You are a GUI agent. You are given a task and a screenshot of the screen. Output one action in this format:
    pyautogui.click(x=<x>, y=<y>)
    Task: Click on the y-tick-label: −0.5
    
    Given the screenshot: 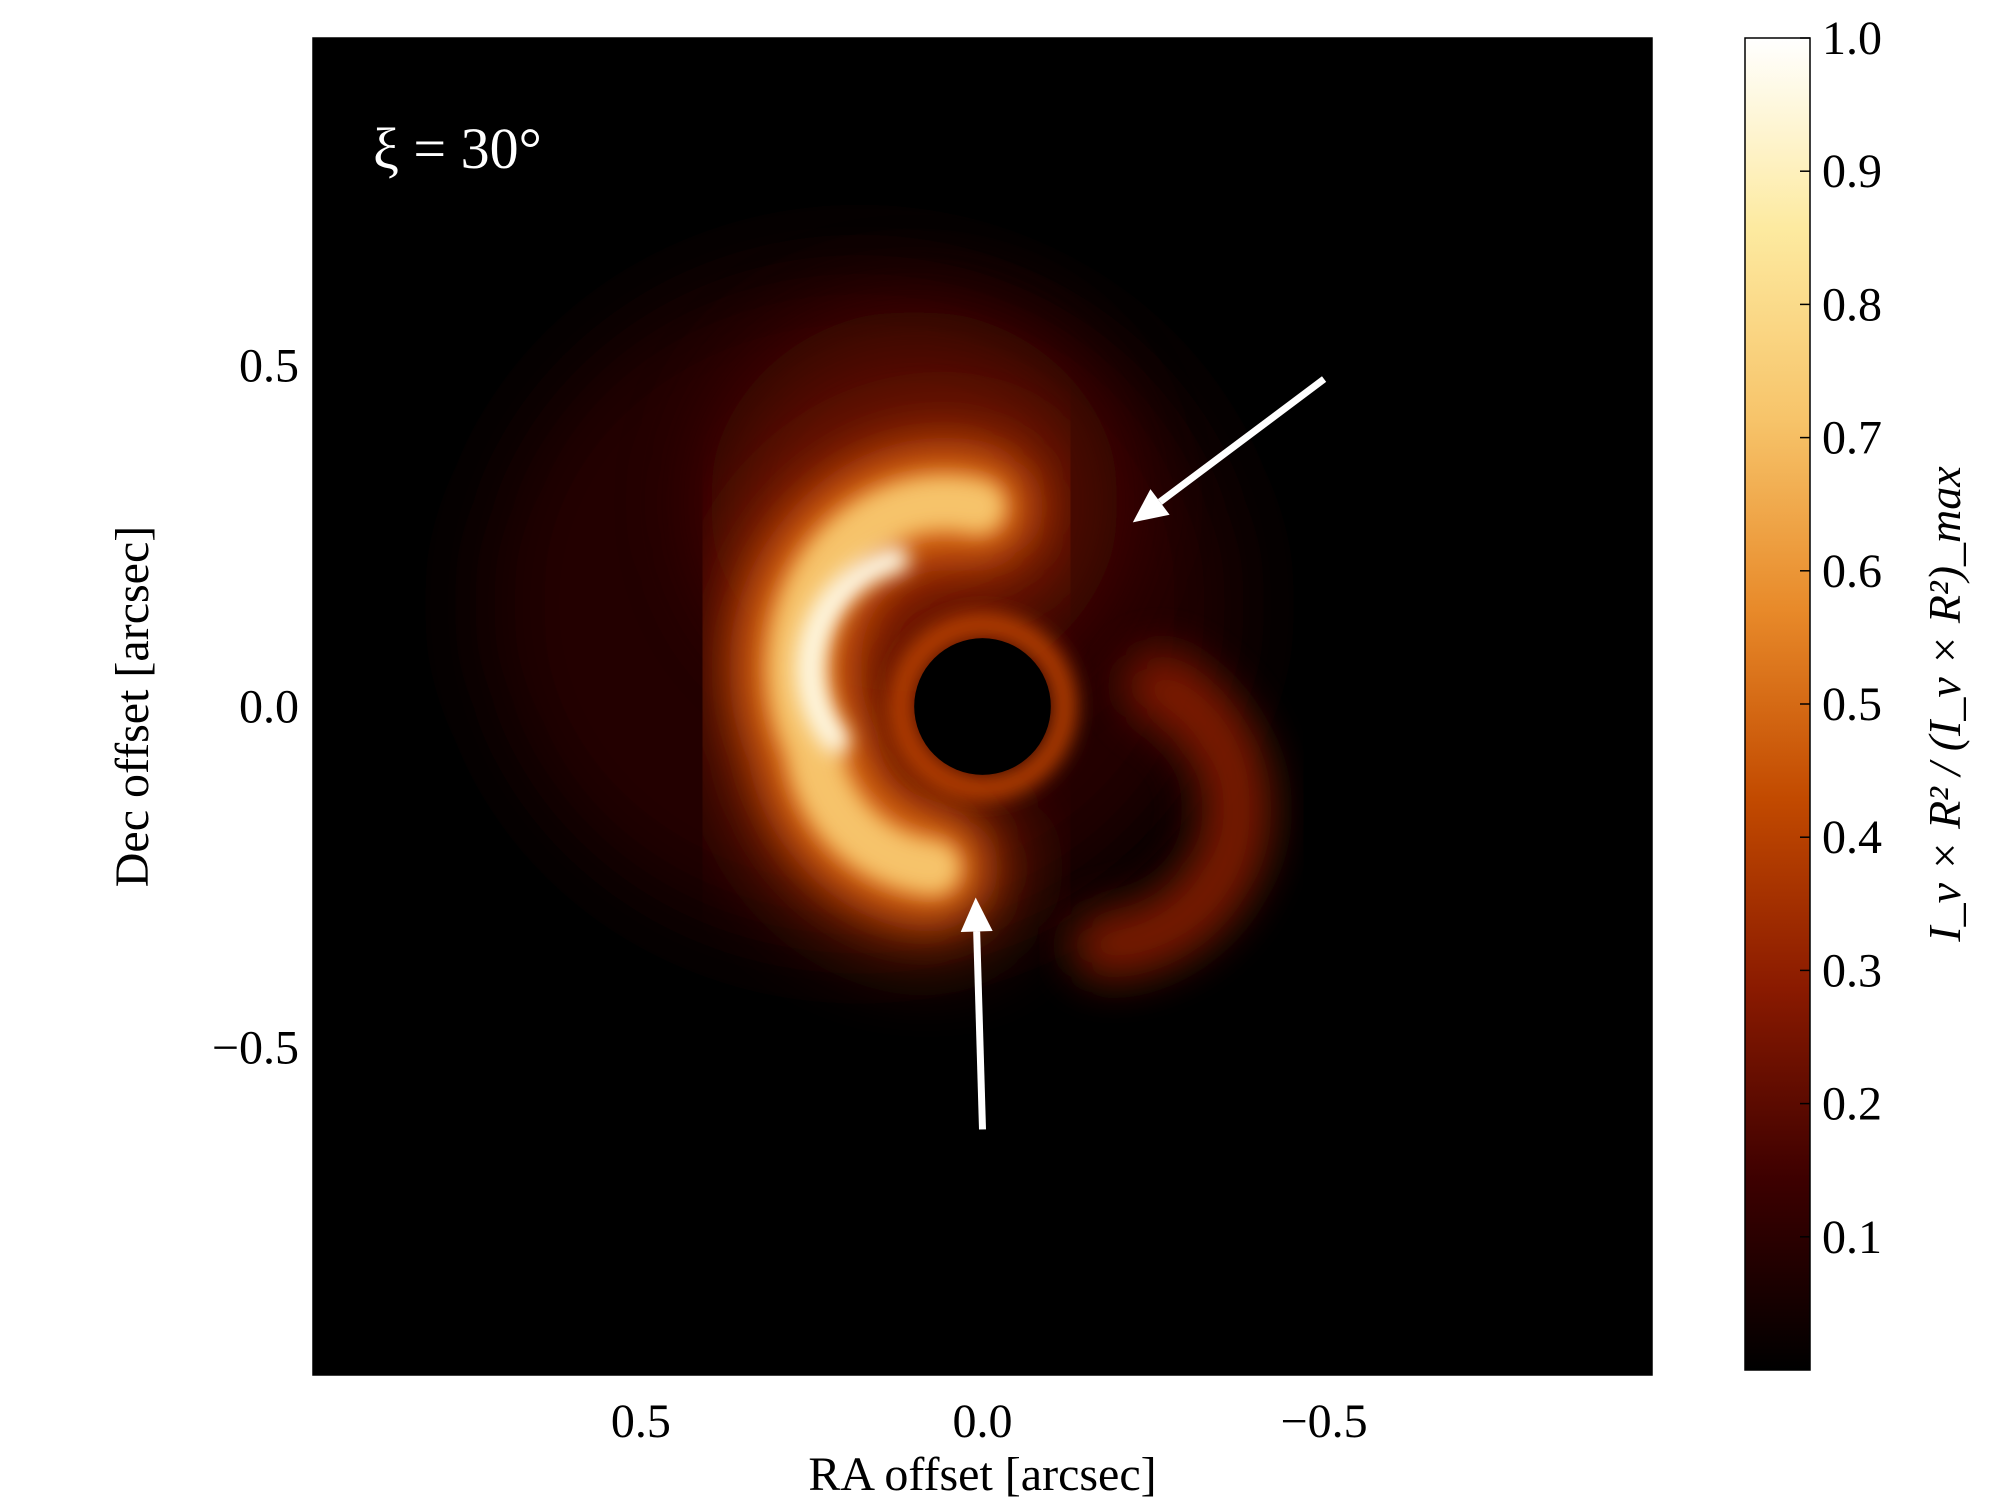 What is the action you would take?
    pyautogui.click(x=255, y=1048)
    